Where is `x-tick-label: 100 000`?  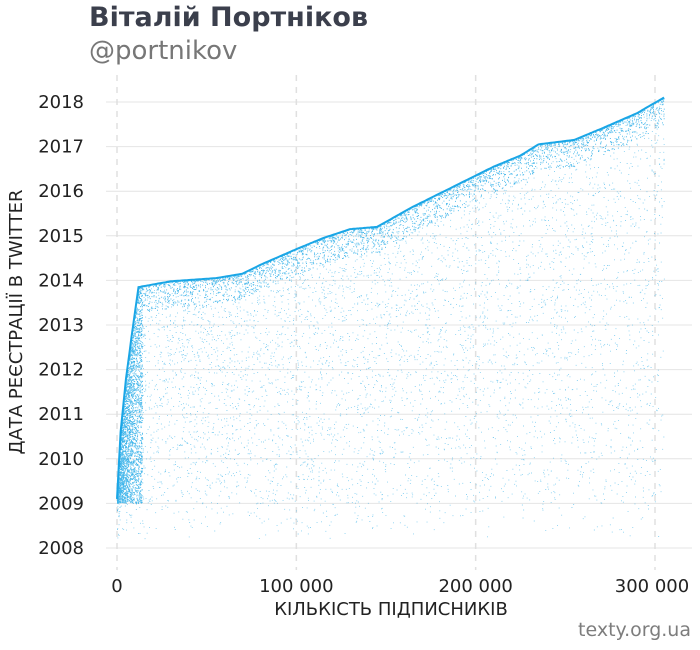
x-tick-label: 100 000 is located at coordinates (296, 586).